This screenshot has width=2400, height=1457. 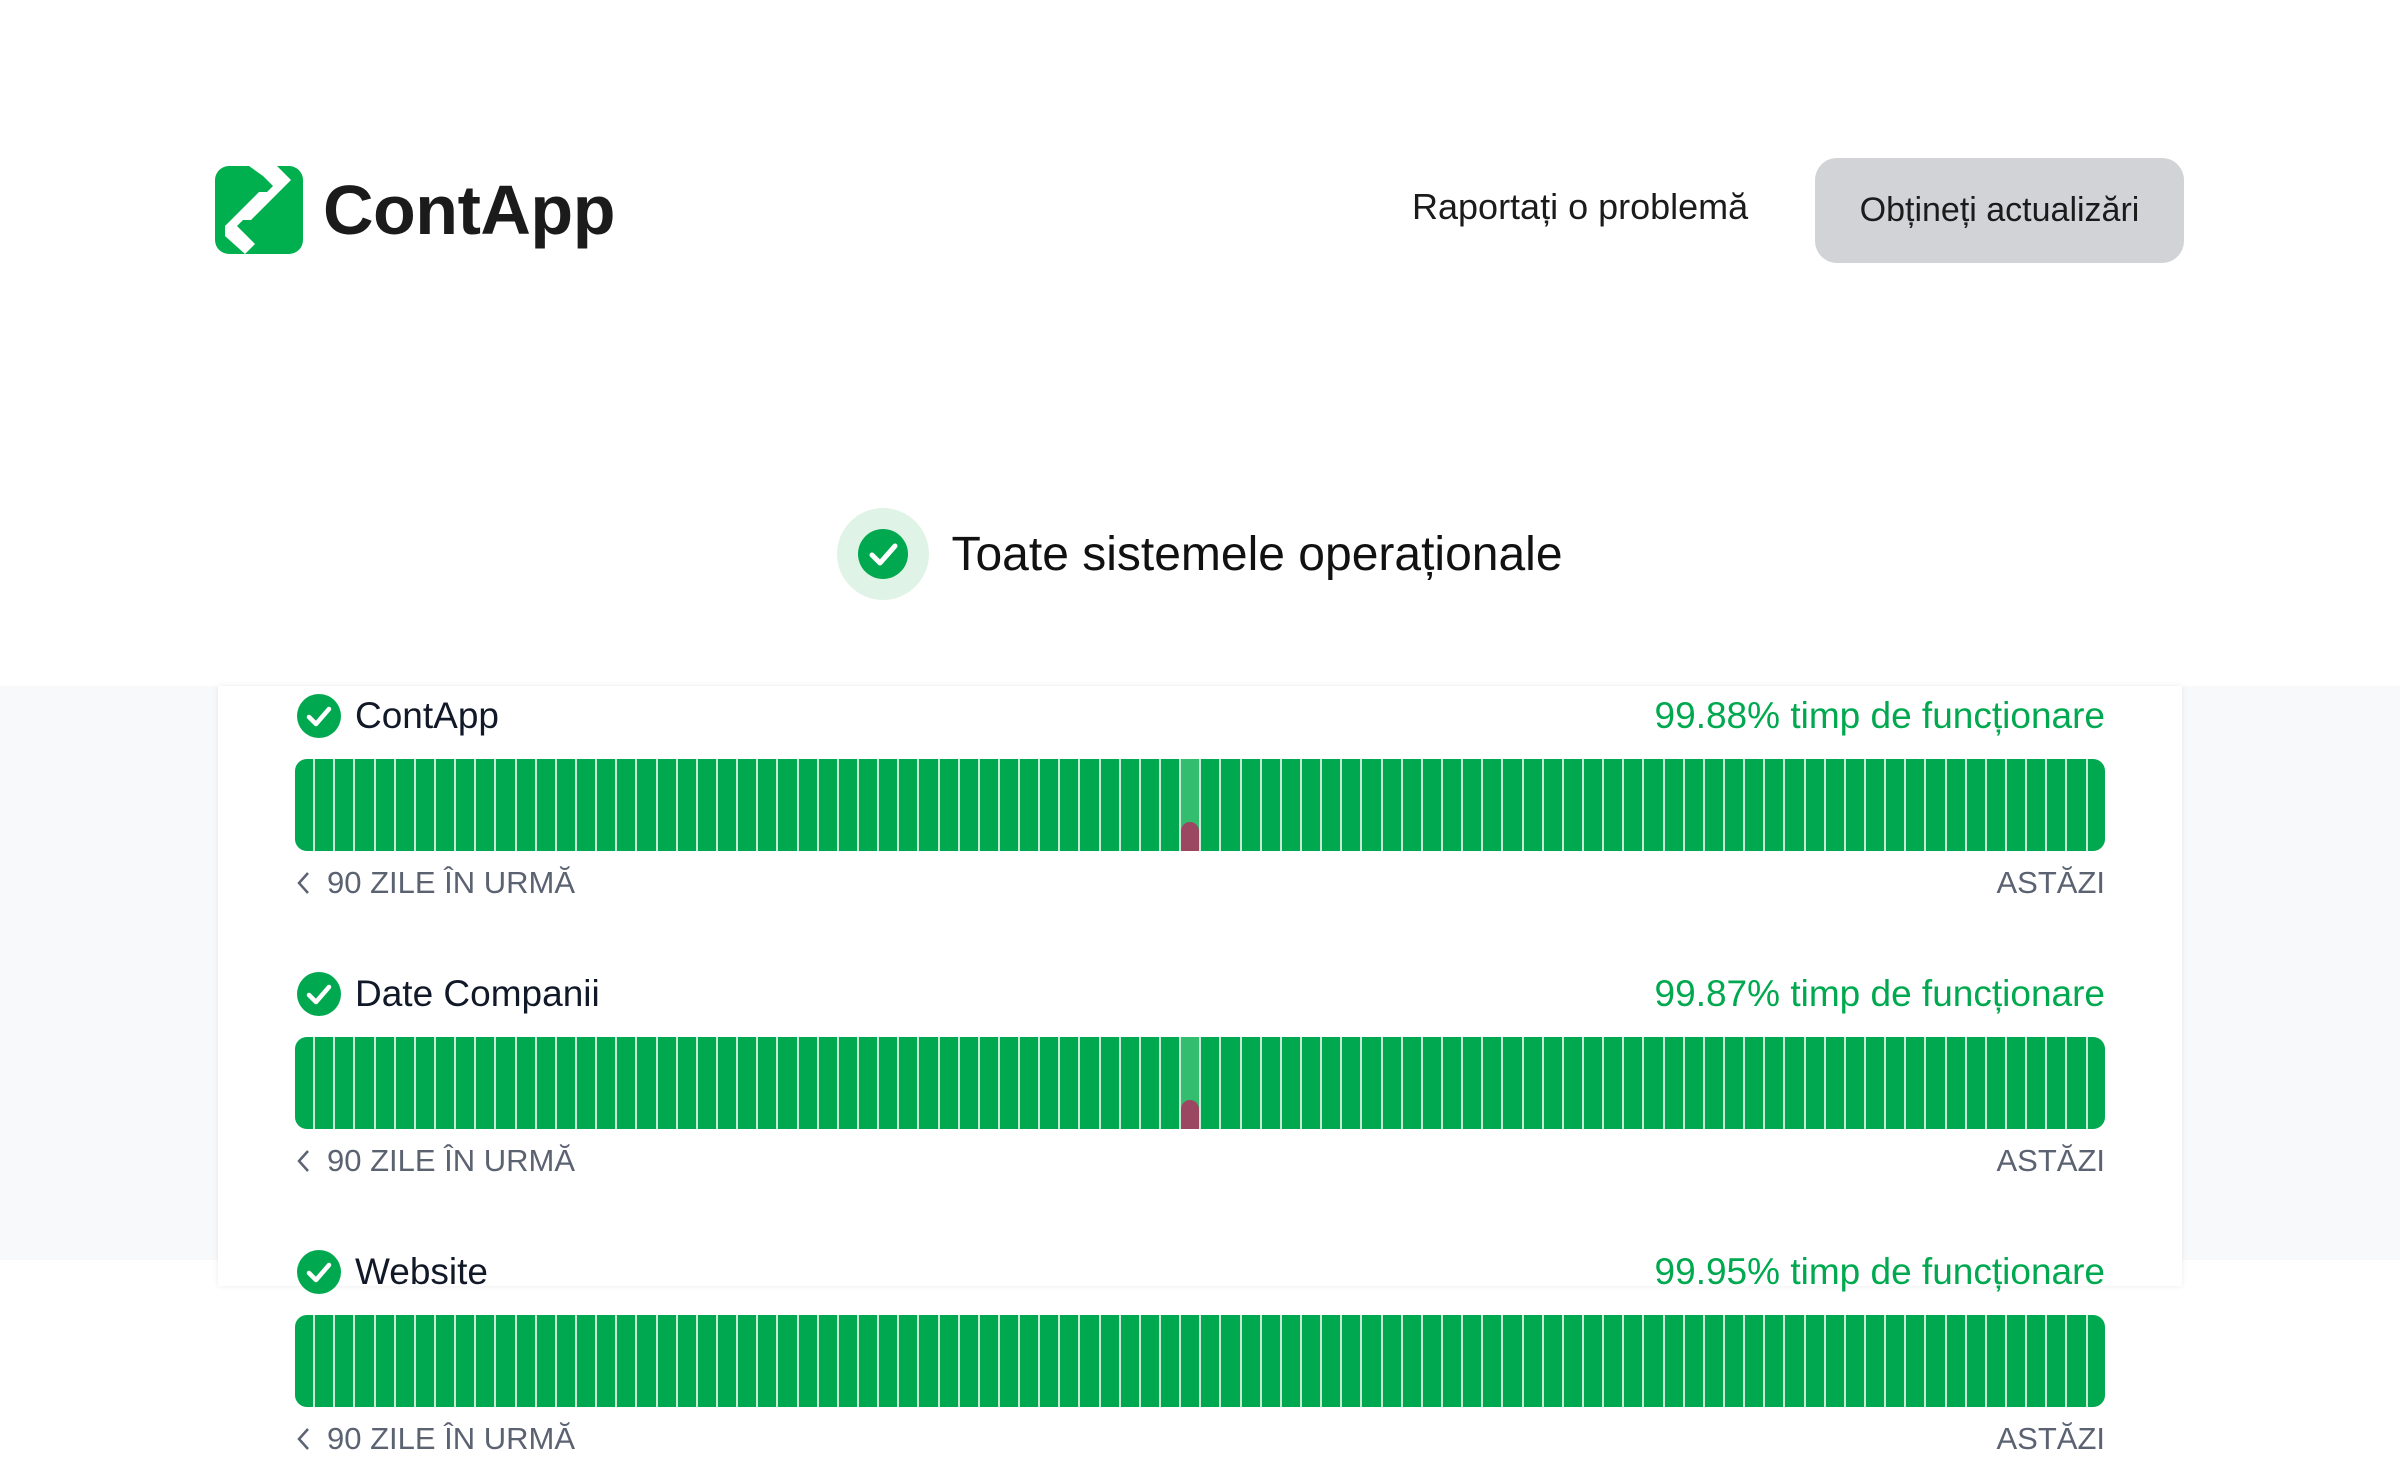 I want to click on chevron-left-icon, so click(x=303, y=1439).